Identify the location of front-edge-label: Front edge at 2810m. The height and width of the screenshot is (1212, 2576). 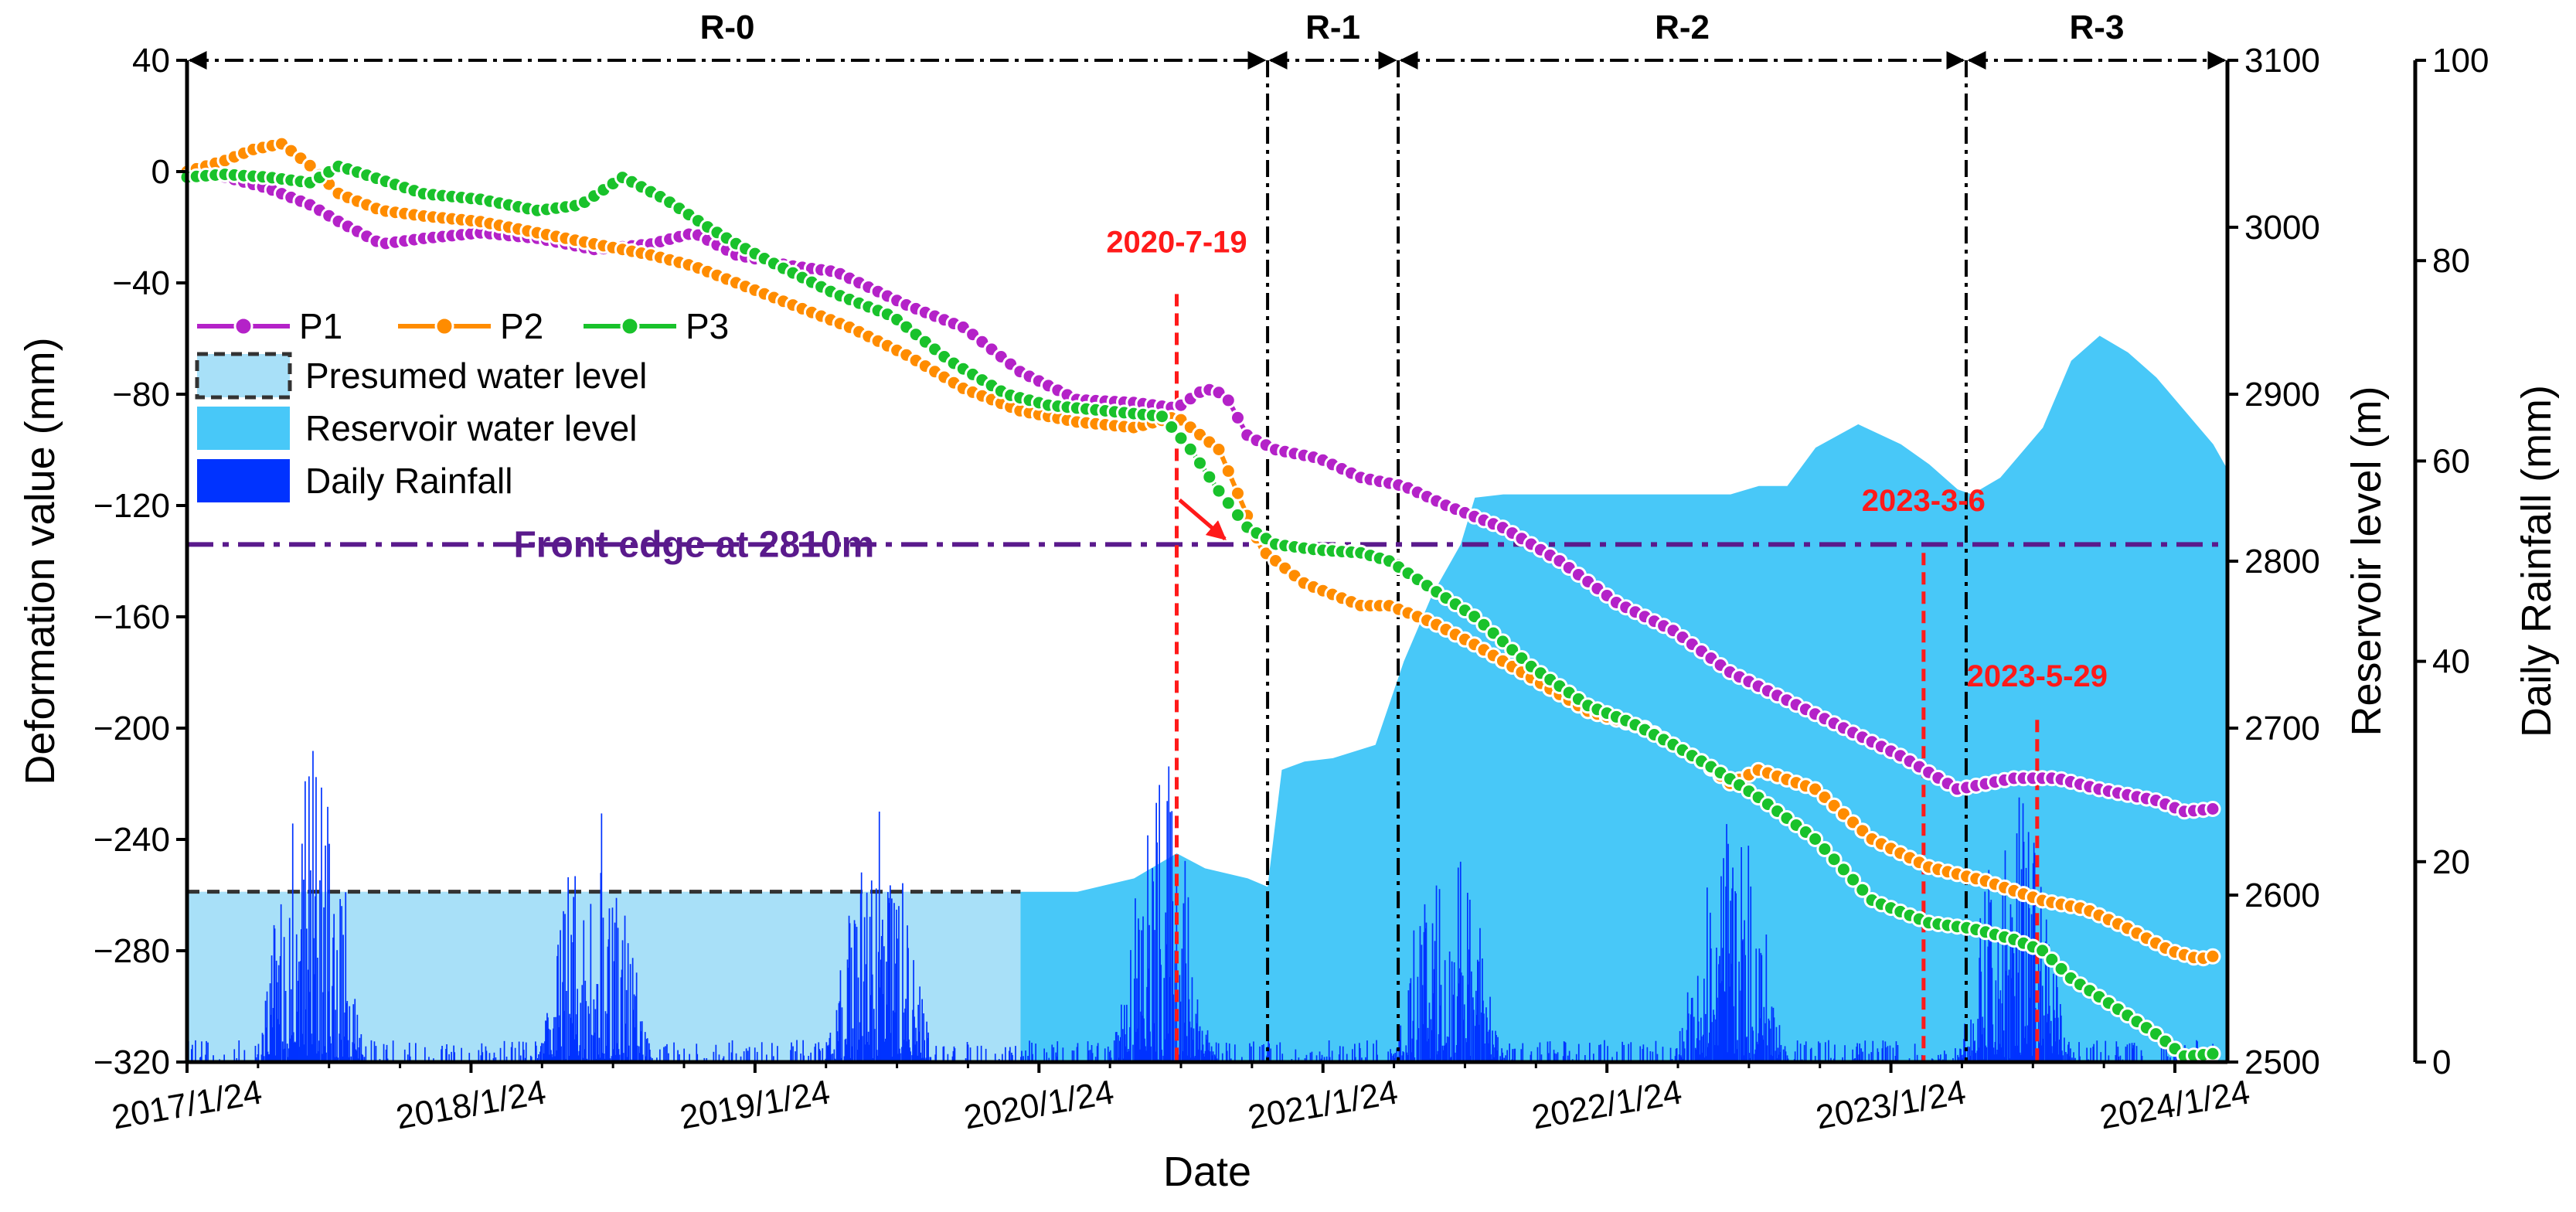
(693, 544).